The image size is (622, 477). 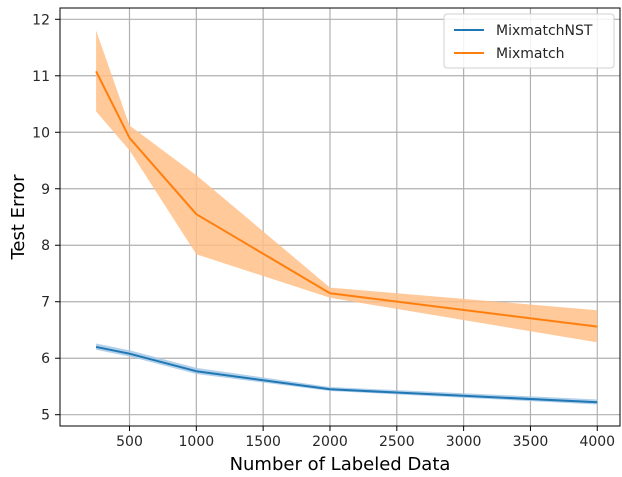 I want to click on legend-box, so click(x=529, y=41).